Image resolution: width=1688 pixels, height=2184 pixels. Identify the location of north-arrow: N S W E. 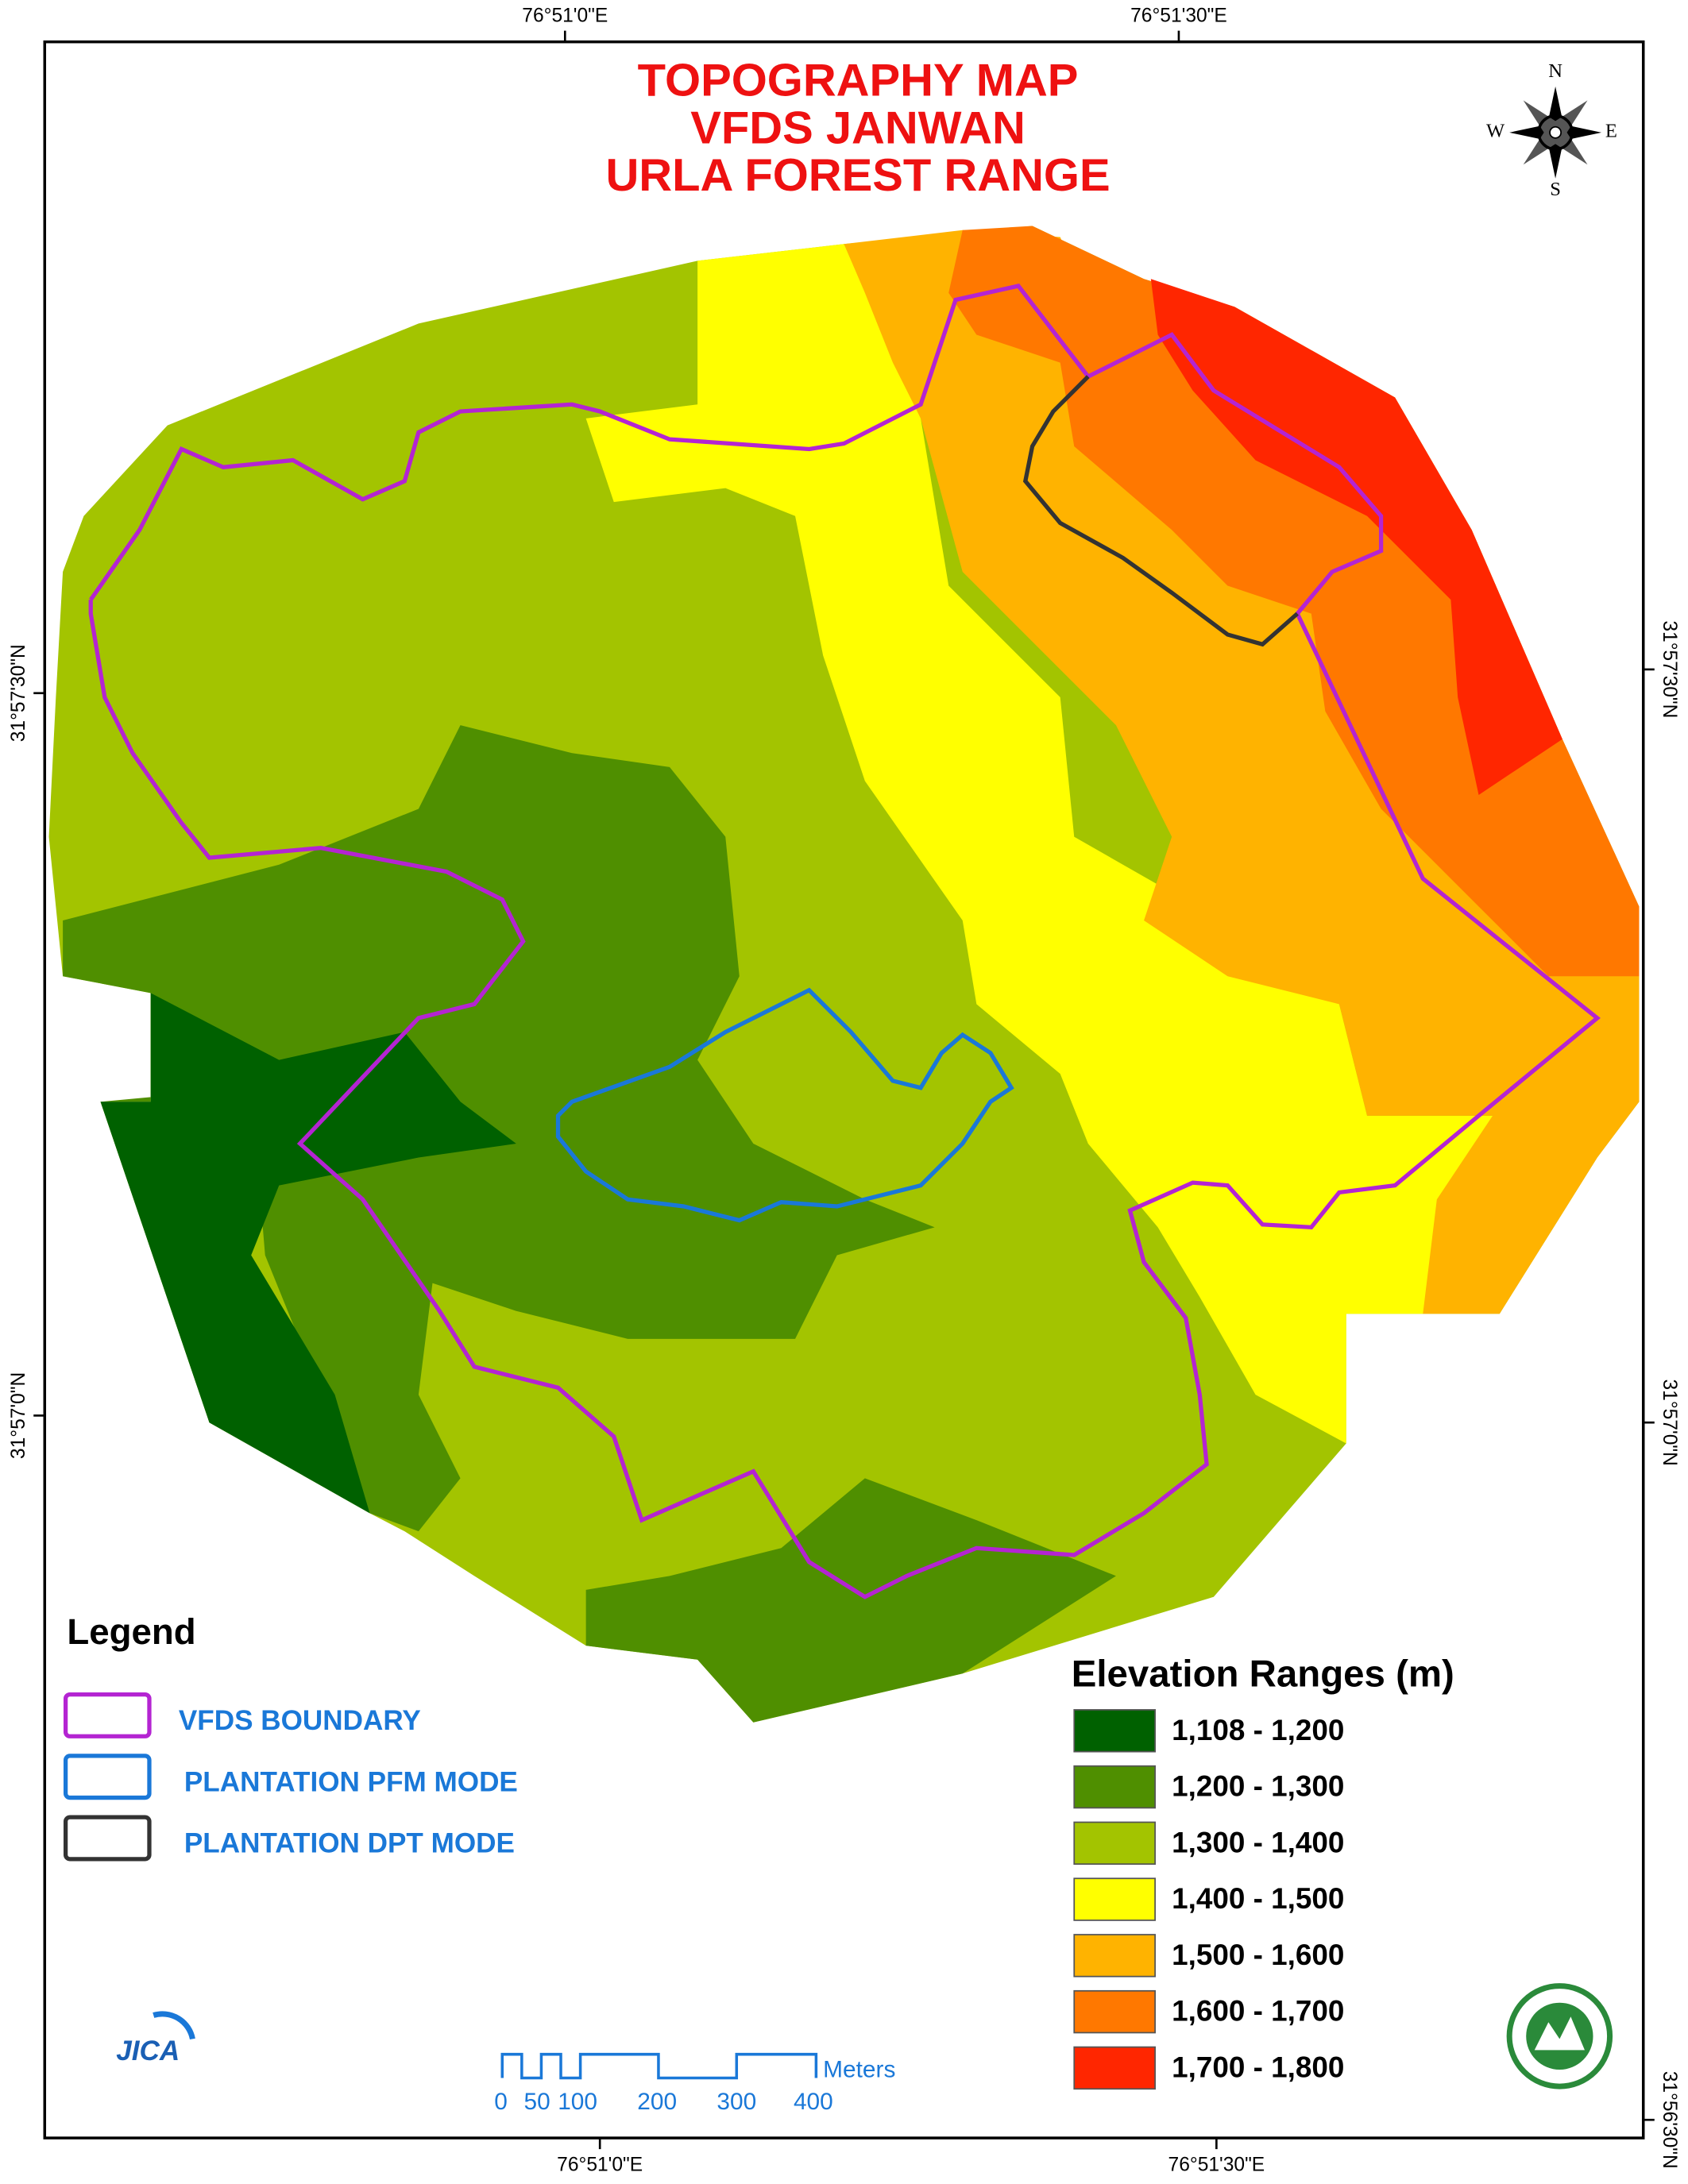
(1551, 130).